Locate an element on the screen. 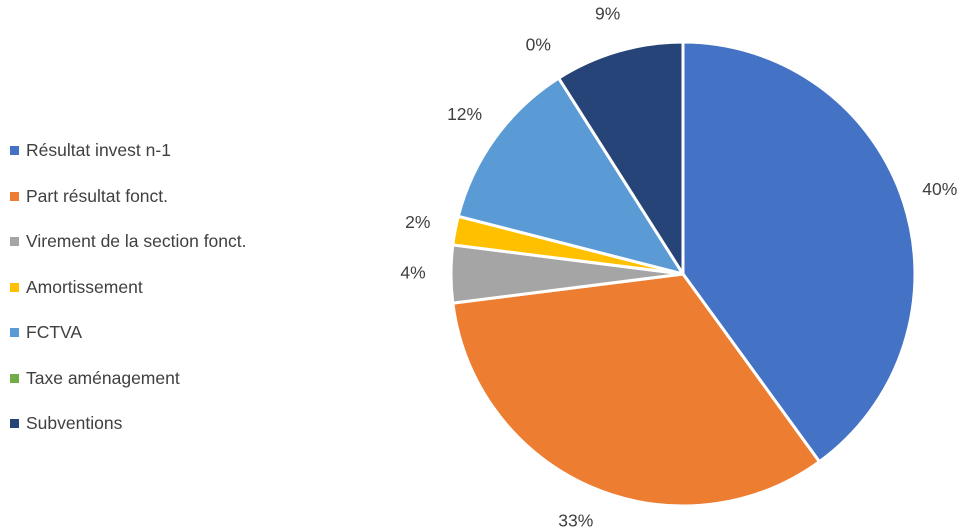  legend-item: Taxe aménagement is located at coordinates (128, 379).